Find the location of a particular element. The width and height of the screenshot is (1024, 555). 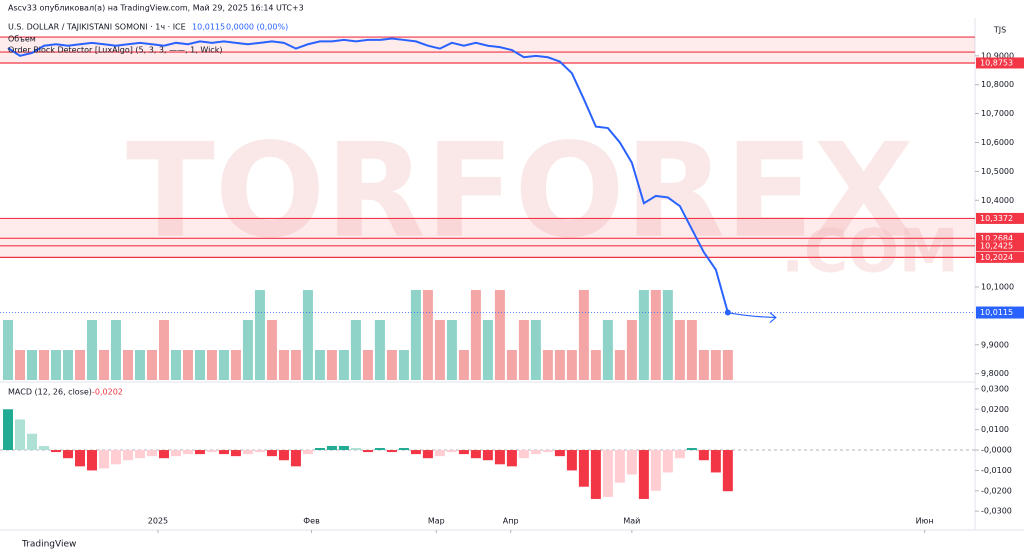

x-tick-label: Май is located at coordinates (631, 521).